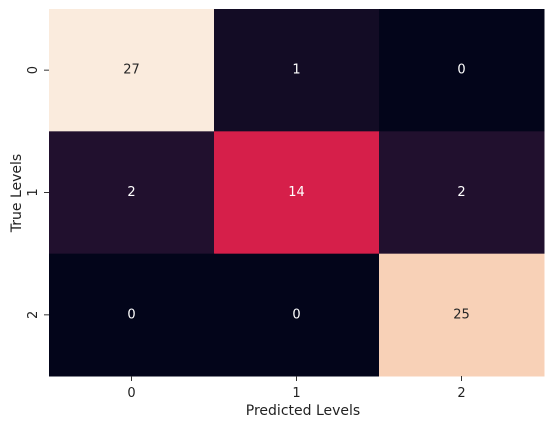  I want to click on cell-value-label-0-2: 0, so click(461, 70).